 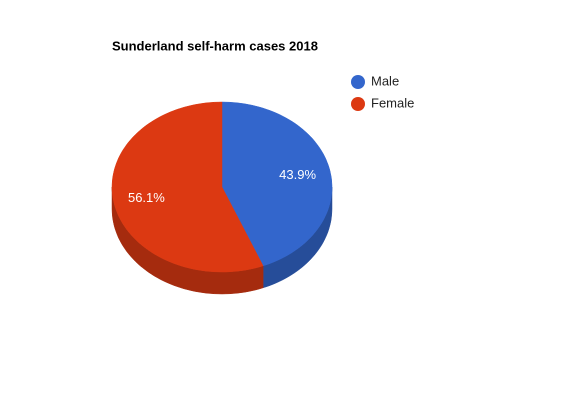 What do you see at coordinates (392, 102) in the screenshot?
I see `legend-label: Female` at bounding box center [392, 102].